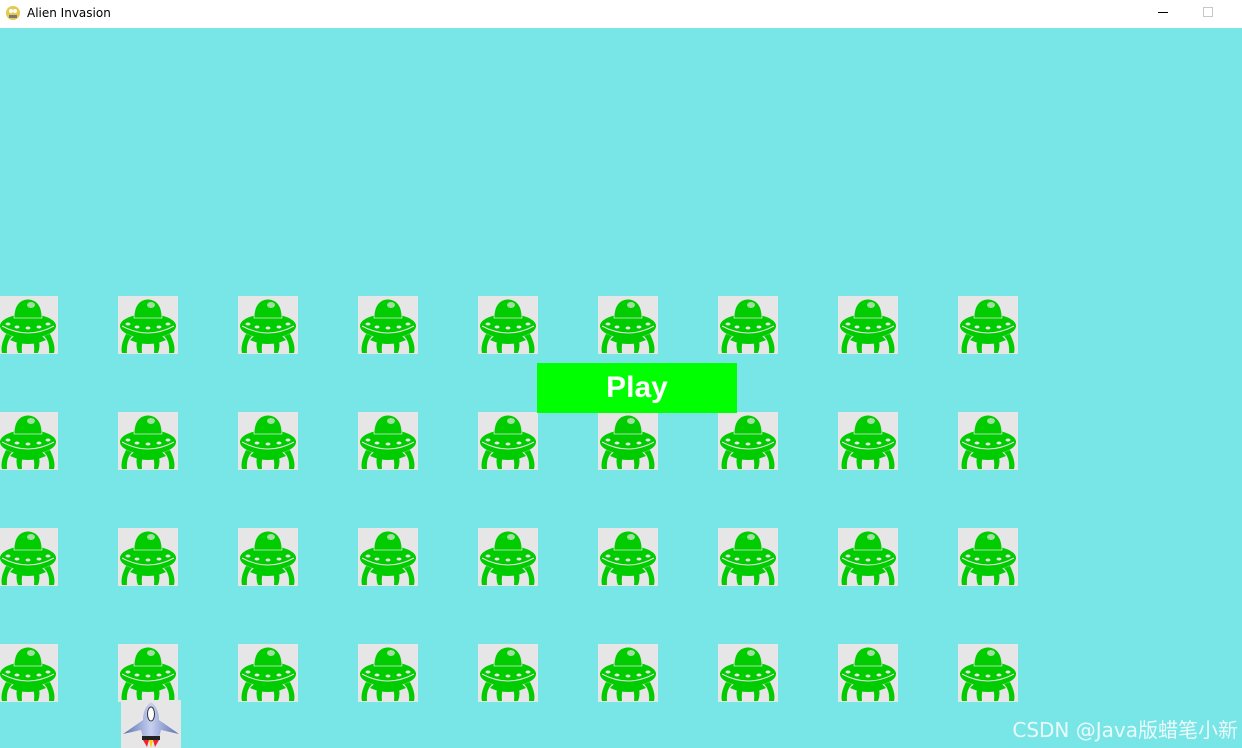 This screenshot has height=748, width=1242. Describe the element at coordinates (13, 13) in the screenshot. I see `pygame-snake-icon` at that location.